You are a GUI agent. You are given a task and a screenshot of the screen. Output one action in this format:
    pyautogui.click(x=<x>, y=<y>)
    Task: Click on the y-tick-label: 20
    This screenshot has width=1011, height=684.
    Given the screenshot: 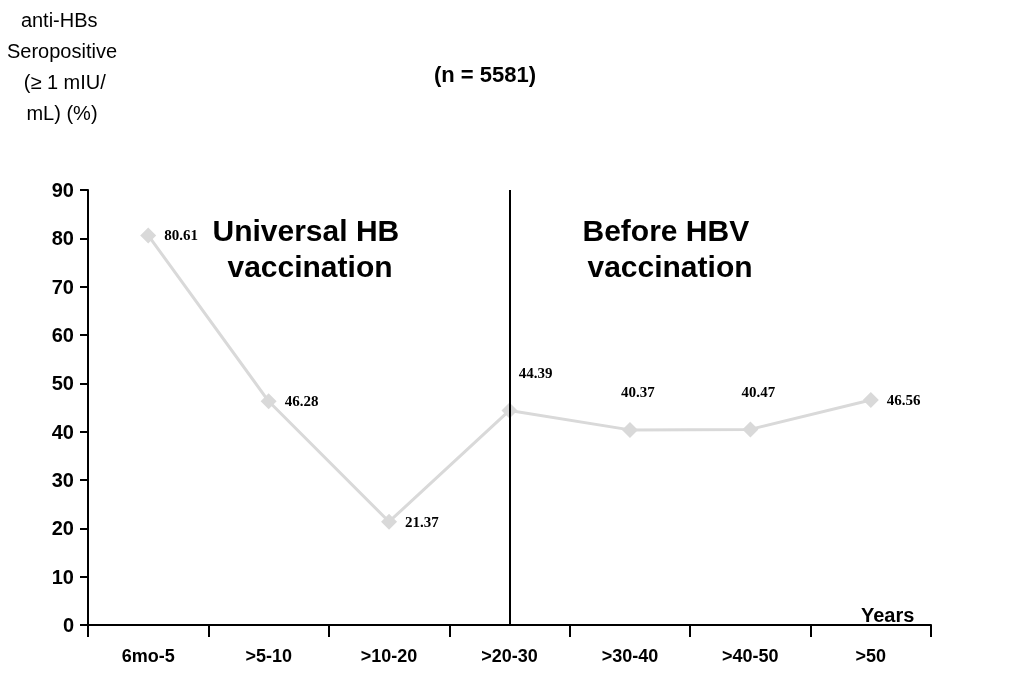 What is the action you would take?
    pyautogui.click(x=62, y=528)
    